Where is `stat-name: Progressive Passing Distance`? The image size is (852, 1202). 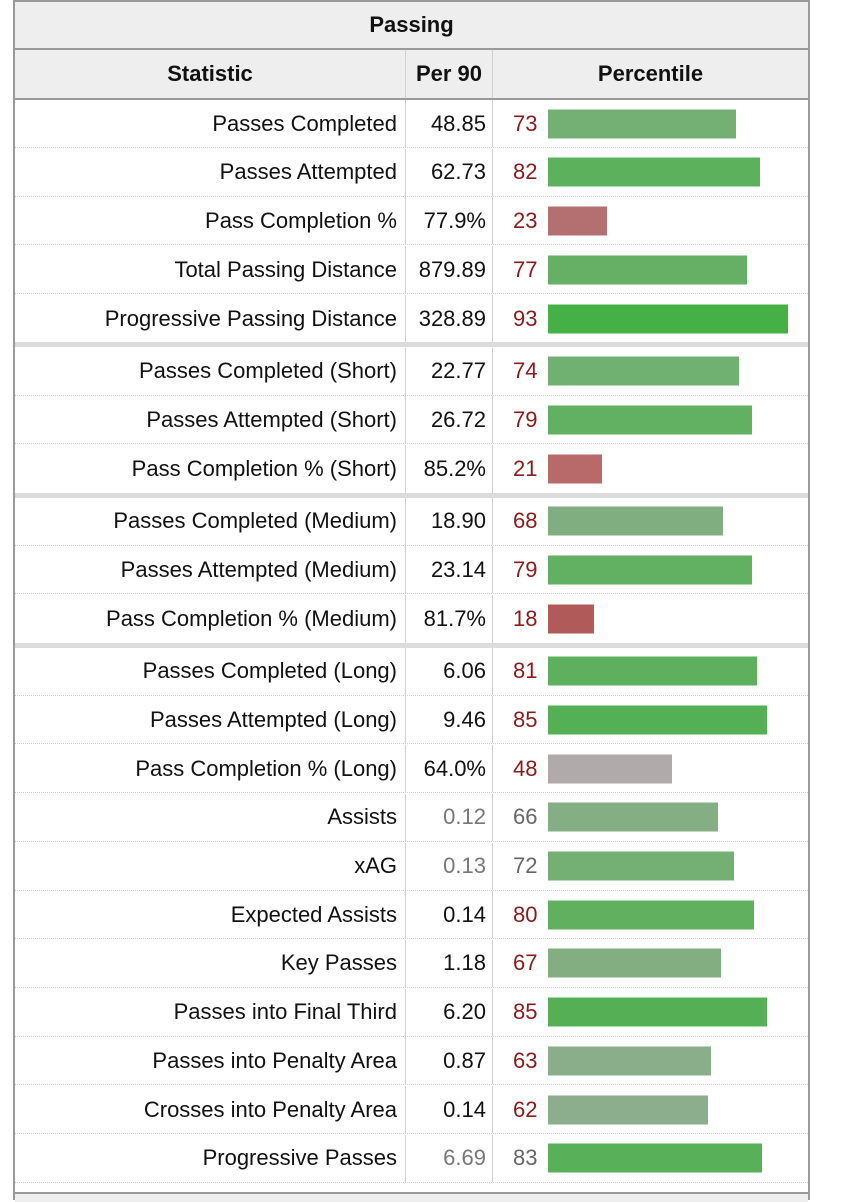
stat-name: Progressive Passing Distance is located at coordinates (210, 318).